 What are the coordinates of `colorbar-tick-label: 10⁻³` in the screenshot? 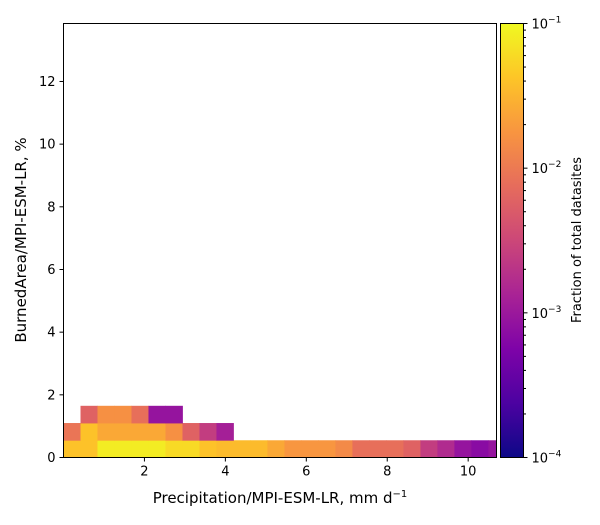 It's located at (547, 313).